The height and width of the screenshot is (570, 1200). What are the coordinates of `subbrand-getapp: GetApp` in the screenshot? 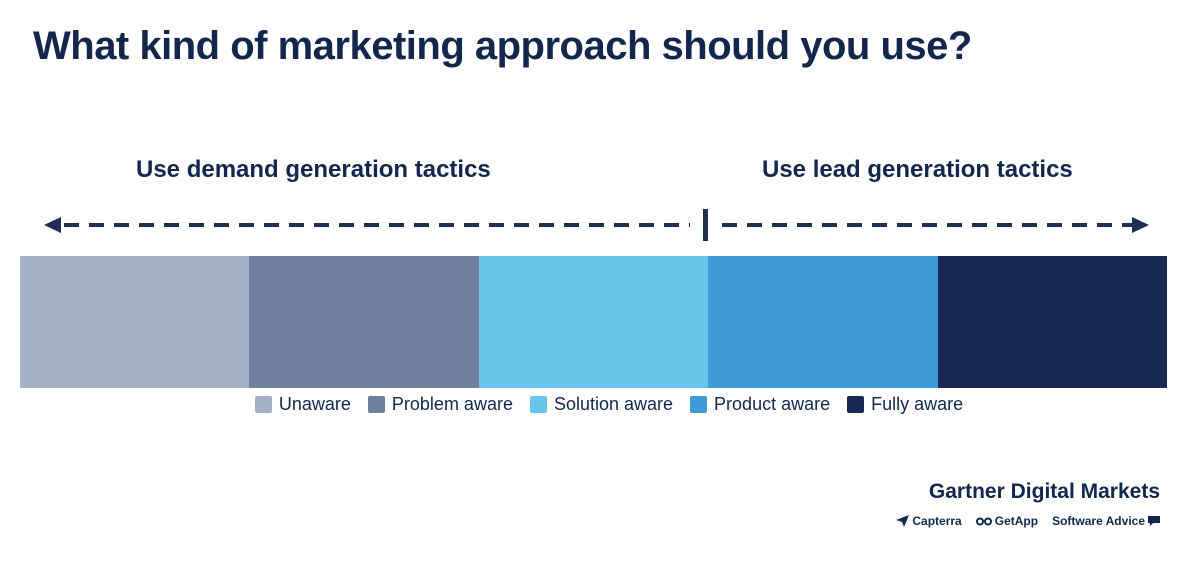 It's located at (1007, 521).